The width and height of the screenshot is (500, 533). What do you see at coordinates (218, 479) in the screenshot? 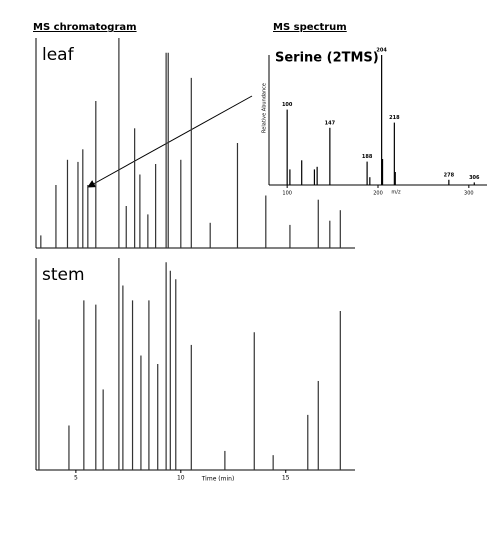
I see `x-axis-label: Time (min)` at bounding box center [218, 479].